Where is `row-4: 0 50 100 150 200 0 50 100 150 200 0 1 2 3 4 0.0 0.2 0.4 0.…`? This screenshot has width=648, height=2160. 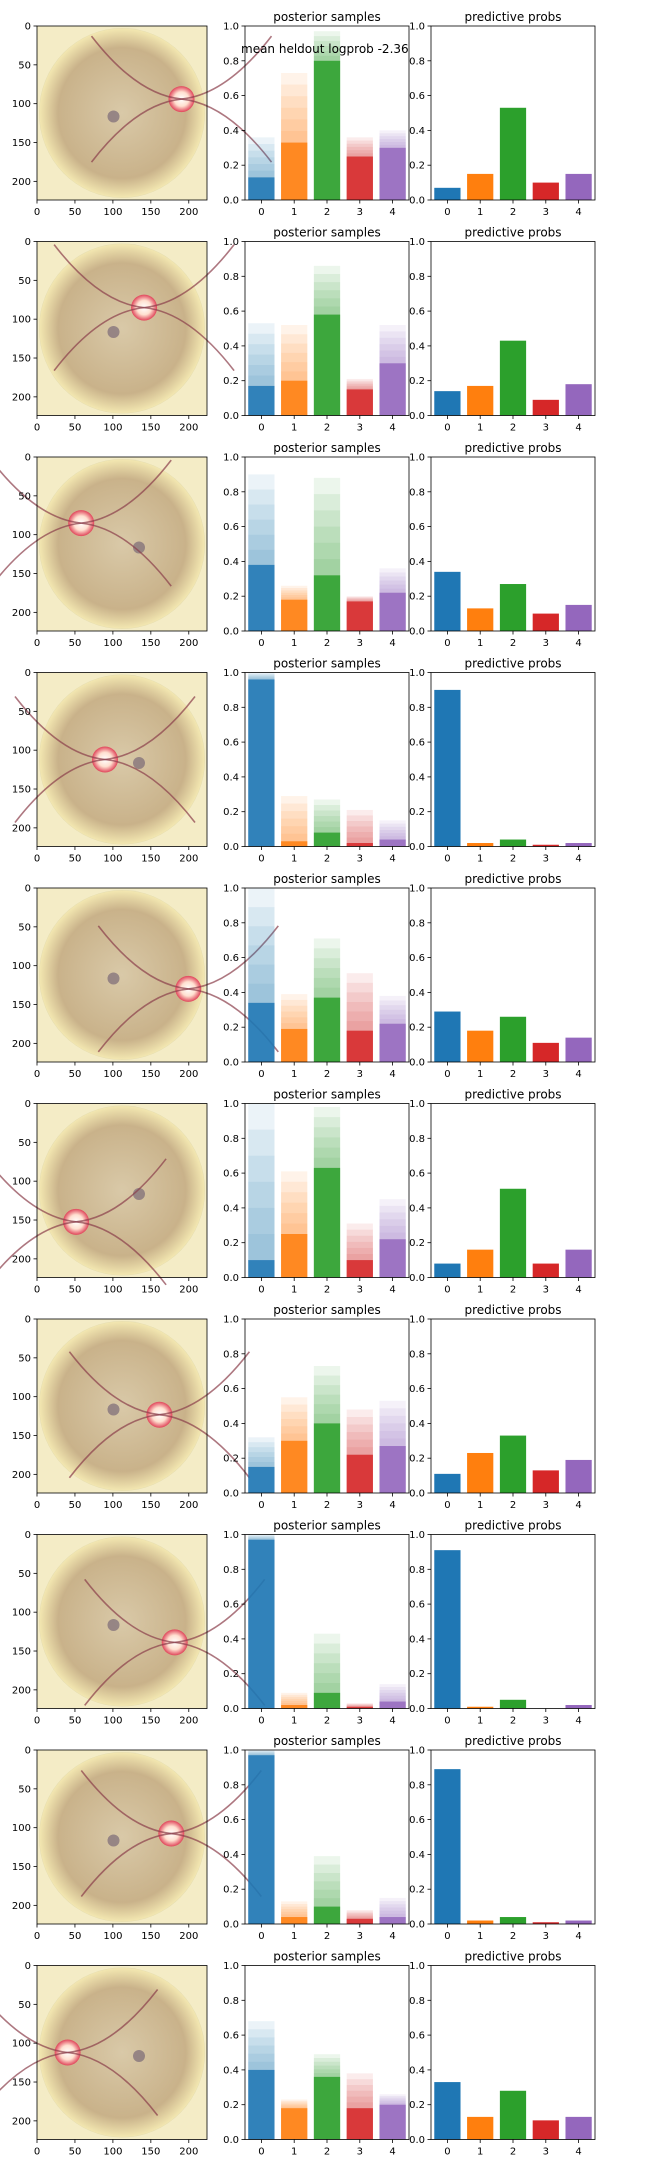 row-4: 0 50 100 150 200 0 50 100 150 200 0 1 2 3 4 0.0 0.2 0.4 0.… is located at coordinates (304, 761).